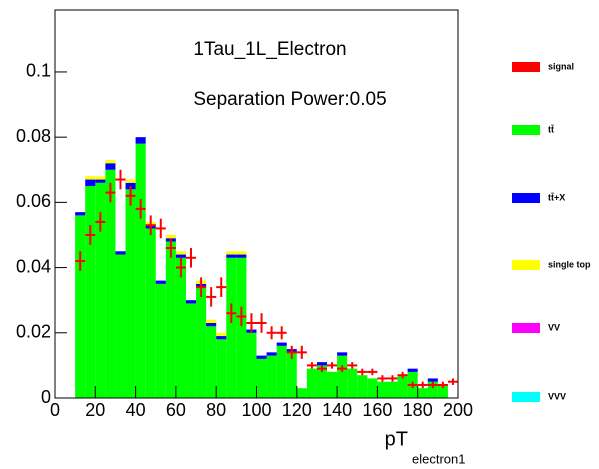  What do you see at coordinates (396, 439) in the screenshot?
I see `x-axis-label: pT` at bounding box center [396, 439].